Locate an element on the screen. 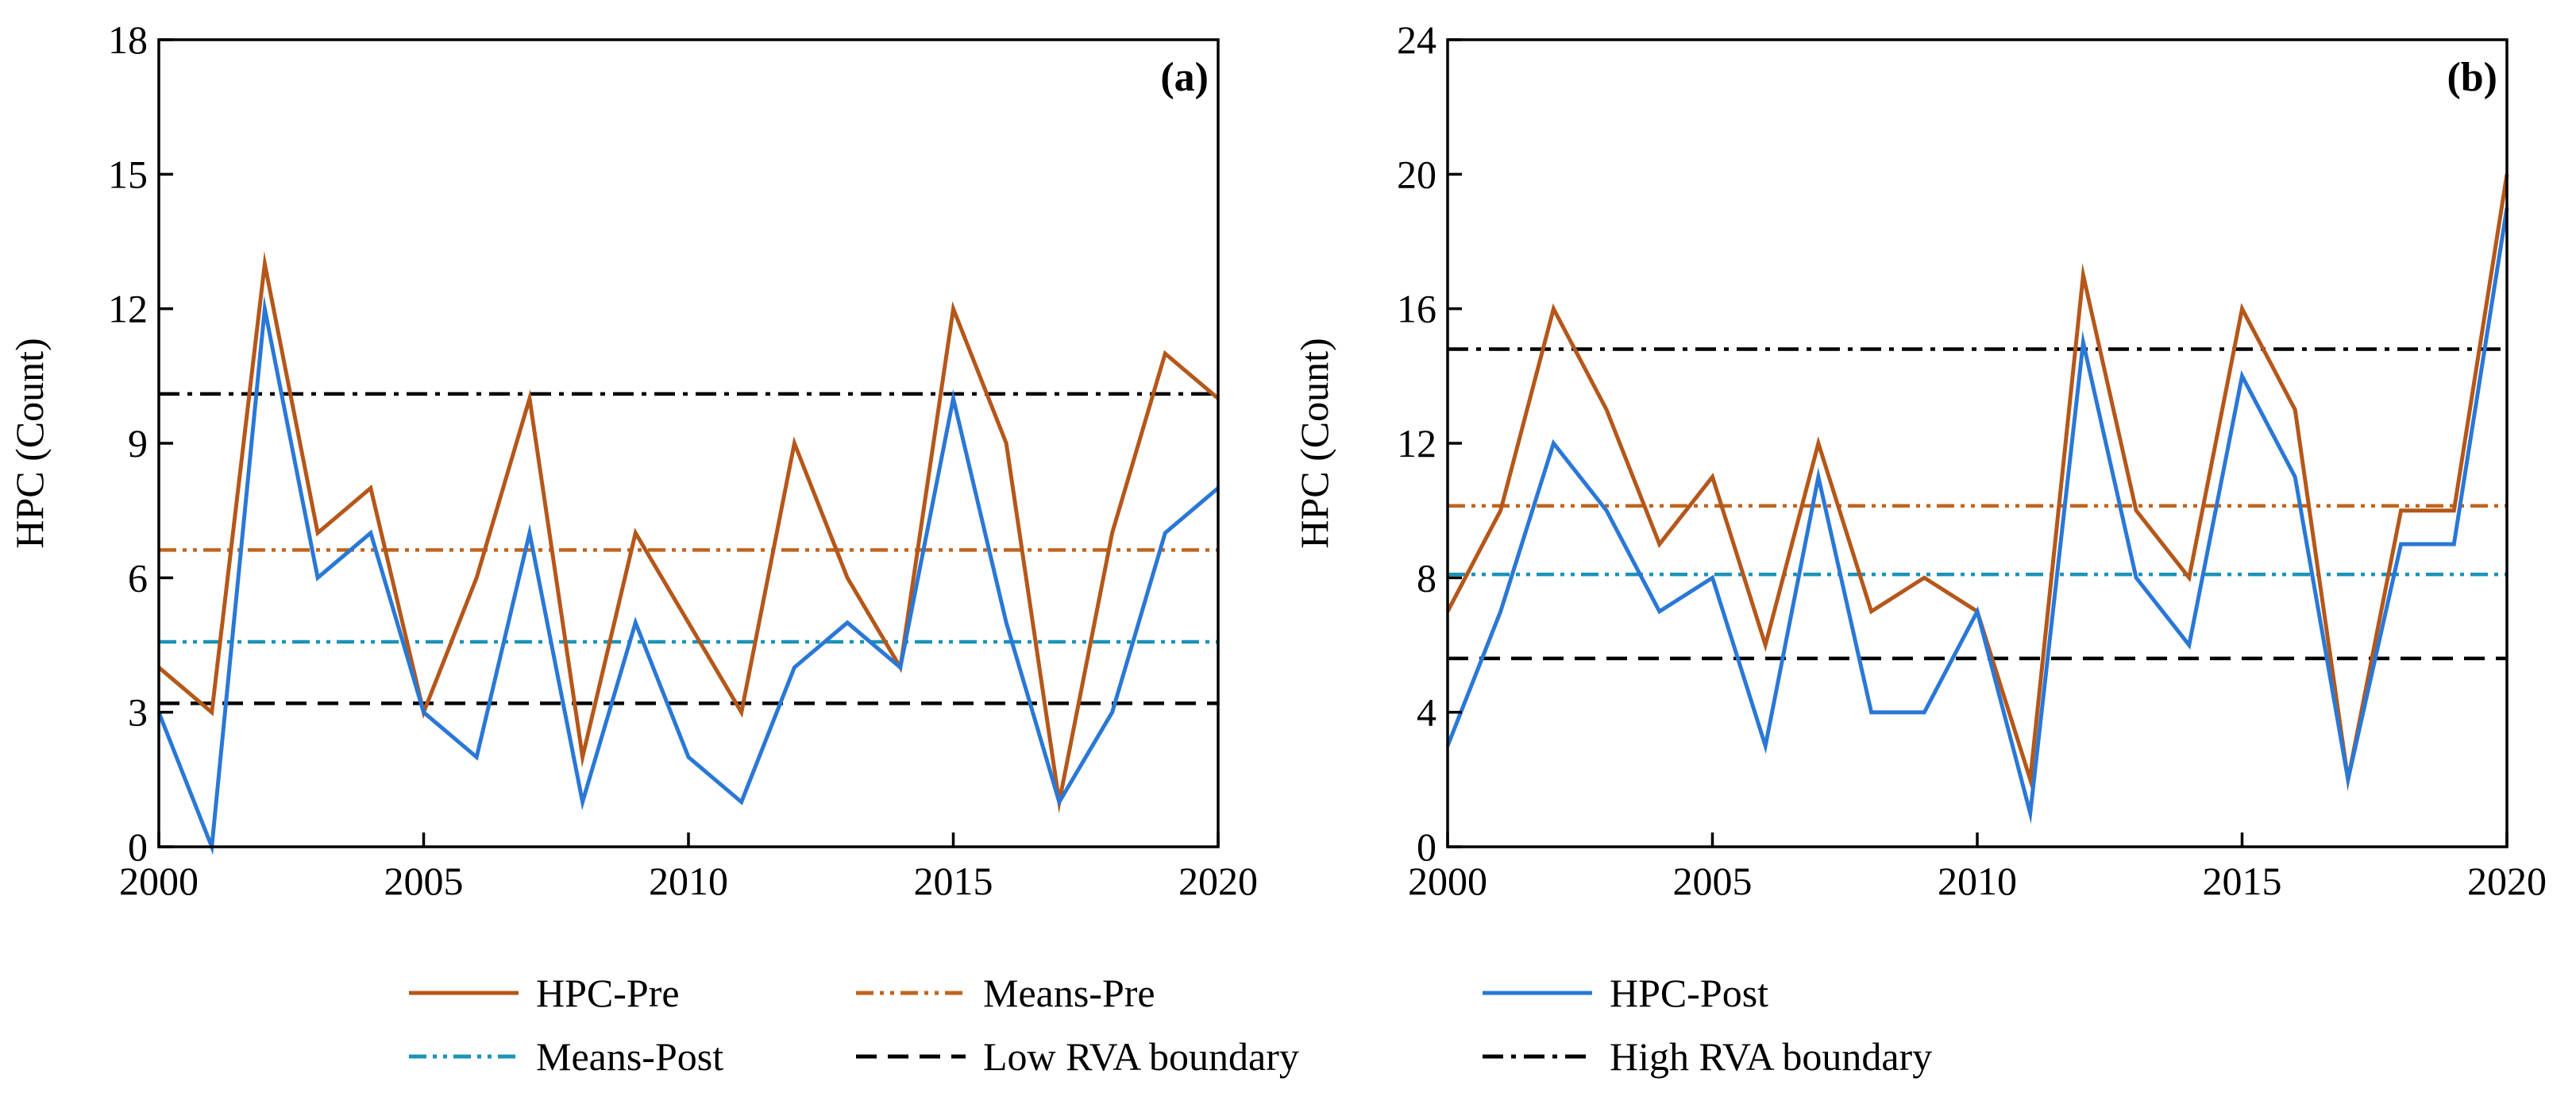  y-tick-label-b: 4 is located at coordinates (1426, 712).